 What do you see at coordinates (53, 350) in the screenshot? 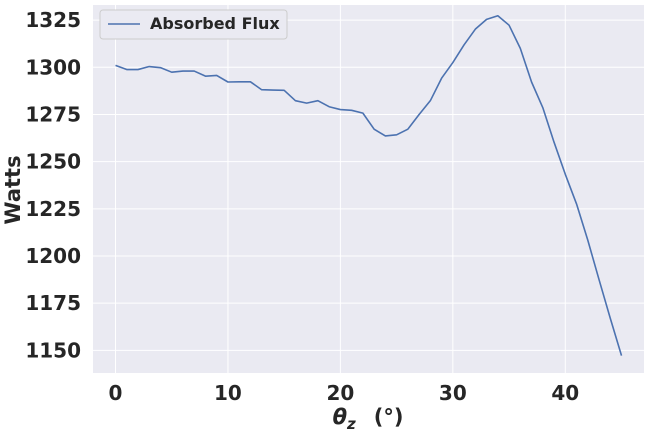
I see `y-tick-label: 1150` at bounding box center [53, 350].